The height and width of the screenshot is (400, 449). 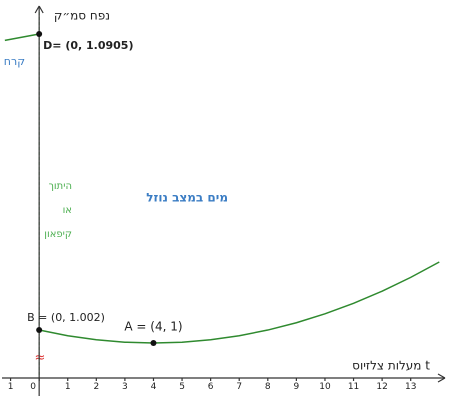 I want to click on melting-label: או, so click(x=67, y=210).